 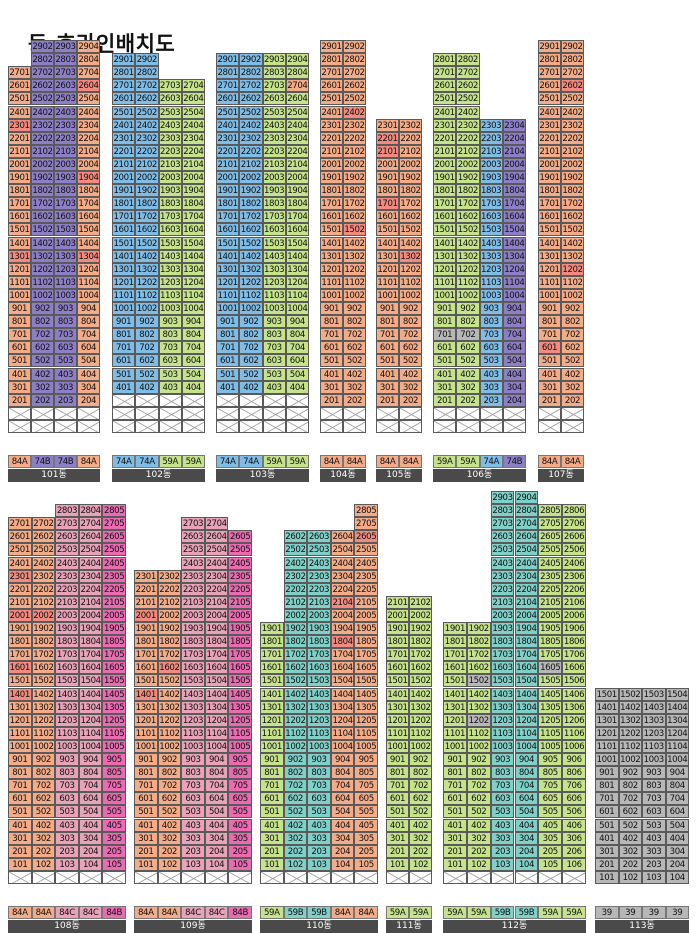 What do you see at coordinates (88, 73) in the screenshot?
I see `unit-2704: 2704` at bounding box center [88, 73].